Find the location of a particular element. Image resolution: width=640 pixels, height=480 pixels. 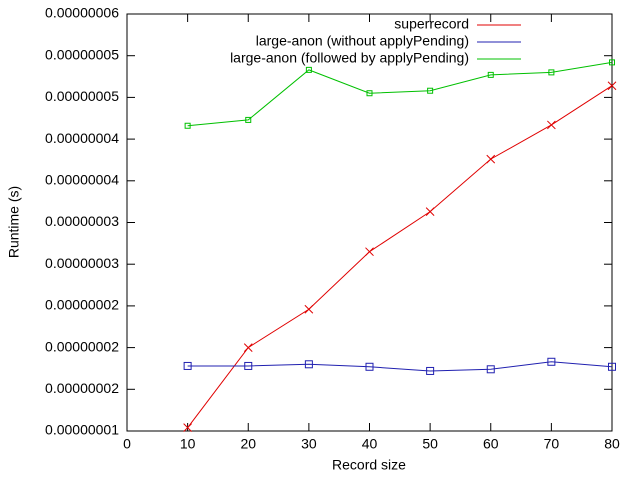

y-axis-label: Runtime (s) is located at coordinates (14, 222).